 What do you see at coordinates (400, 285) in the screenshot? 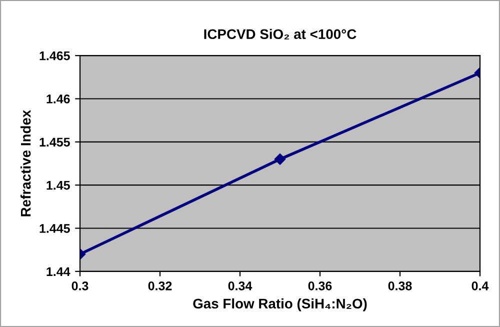
I see `x-tick-label: 0.38` at bounding box center [400, 285].